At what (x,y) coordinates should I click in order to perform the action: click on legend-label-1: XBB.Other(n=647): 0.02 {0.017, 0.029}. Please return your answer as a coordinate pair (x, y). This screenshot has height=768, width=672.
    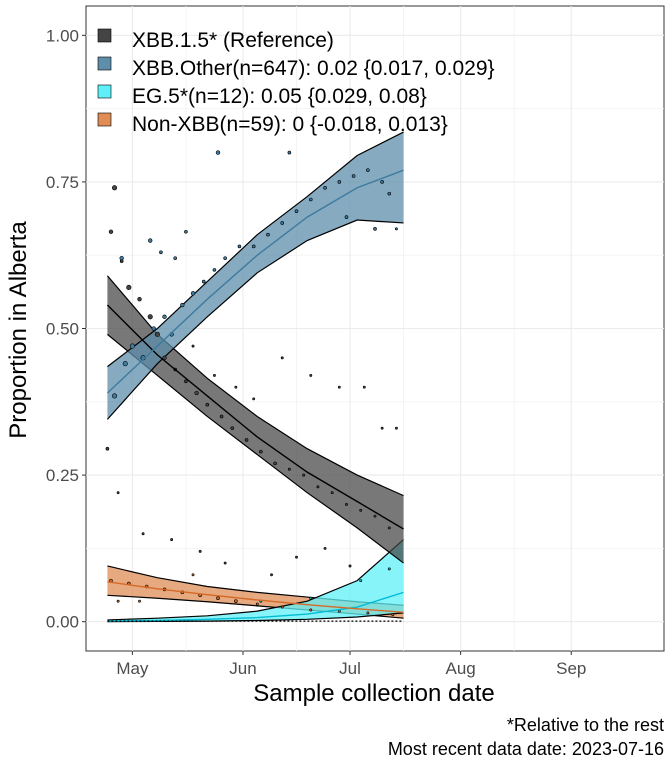
    Looking at the image, I should click on (313, 68).